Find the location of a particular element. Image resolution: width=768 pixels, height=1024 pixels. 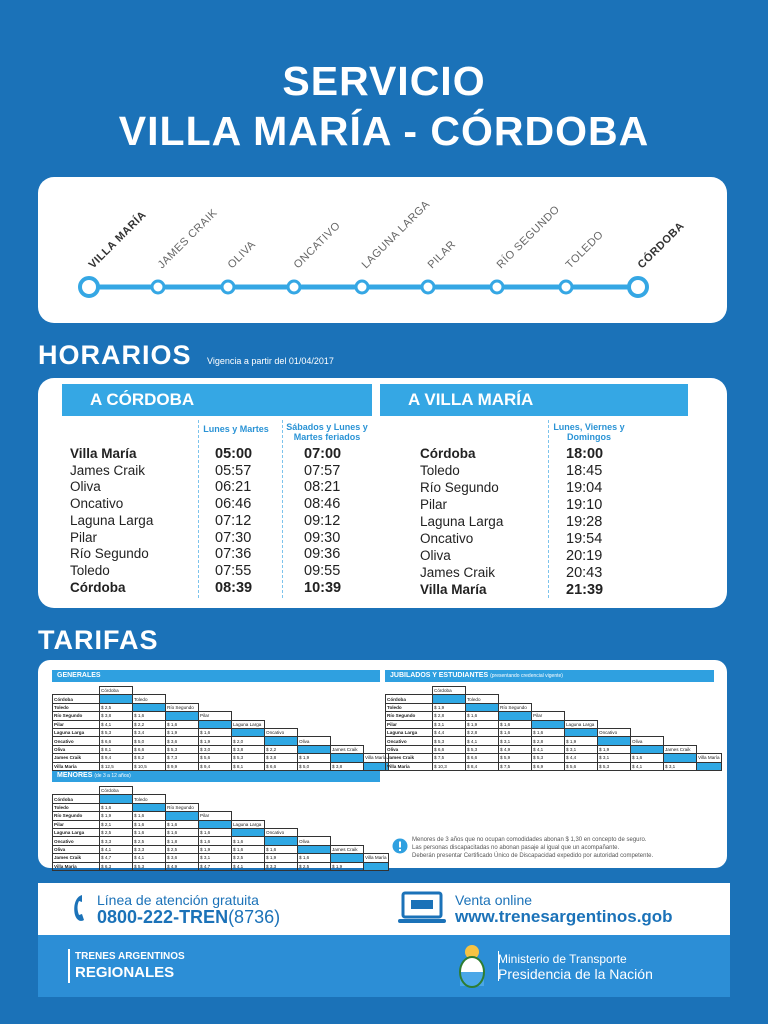

table-header: GENERALES is located at coordinates (216, 676).